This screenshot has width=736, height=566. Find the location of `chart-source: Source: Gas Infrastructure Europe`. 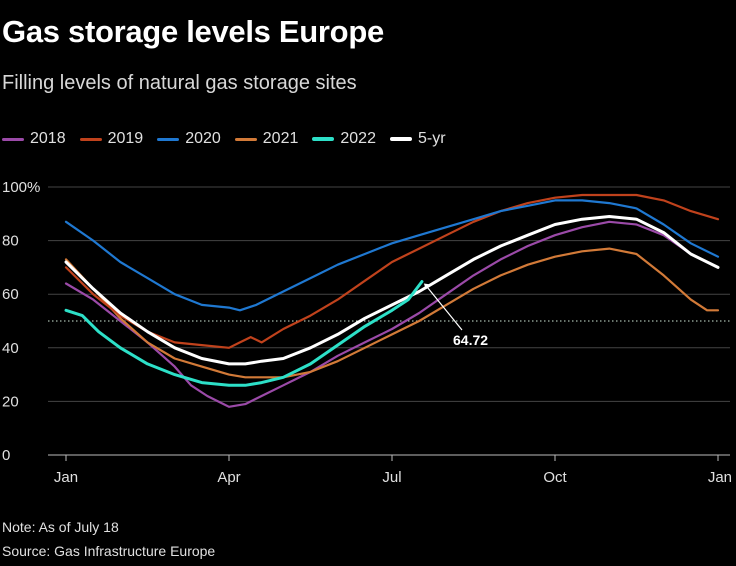

chart-source: Source: Gas Infrastructure Europe is located at coordinates (109, 551).